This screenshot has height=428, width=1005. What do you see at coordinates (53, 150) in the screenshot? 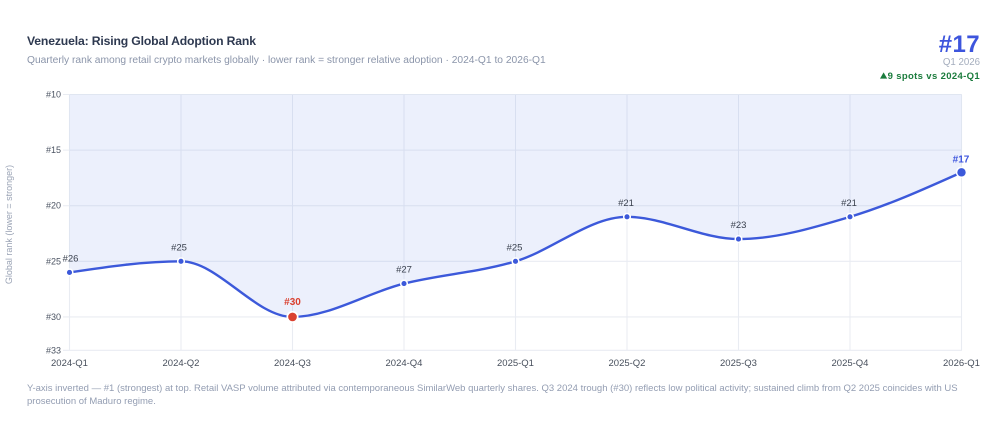
I see `svg-text: #15` at bounding box center [53, 150].